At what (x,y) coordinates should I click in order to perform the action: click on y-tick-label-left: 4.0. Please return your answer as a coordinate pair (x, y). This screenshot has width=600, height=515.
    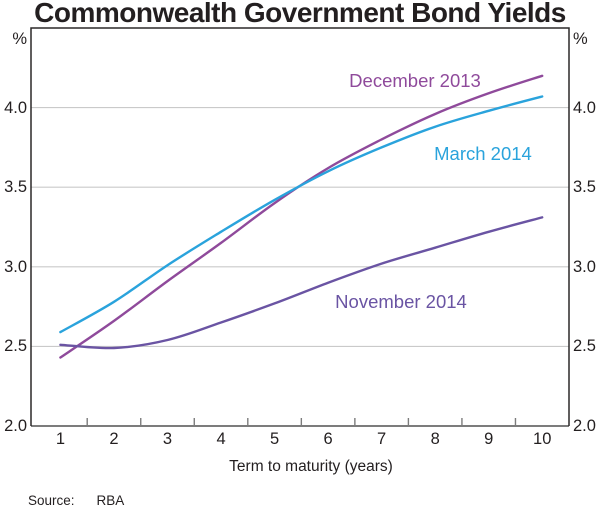
    Looking at the image, I should click on (15, 107).